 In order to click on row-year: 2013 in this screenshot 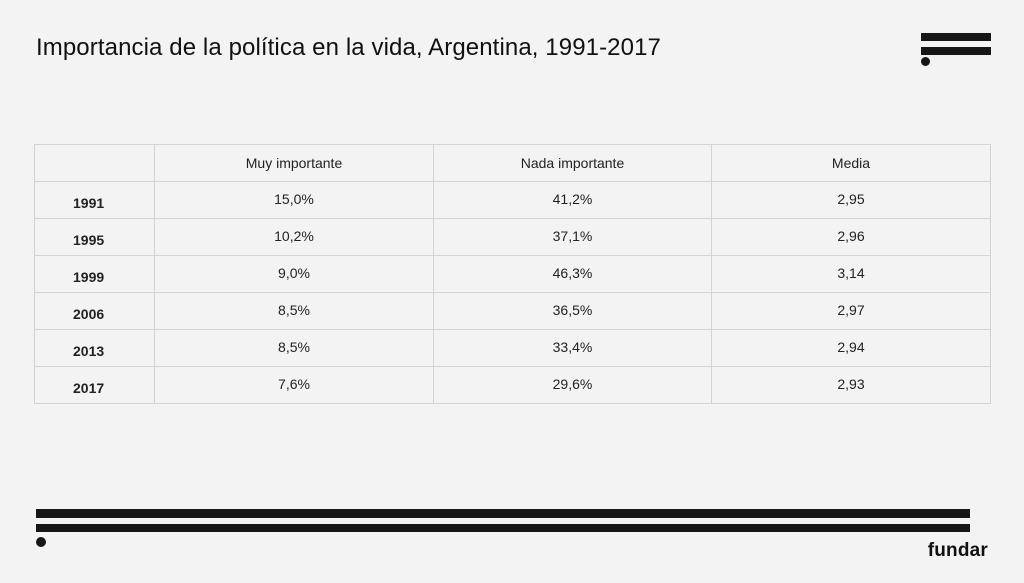, I will do `click(94, 348)`.